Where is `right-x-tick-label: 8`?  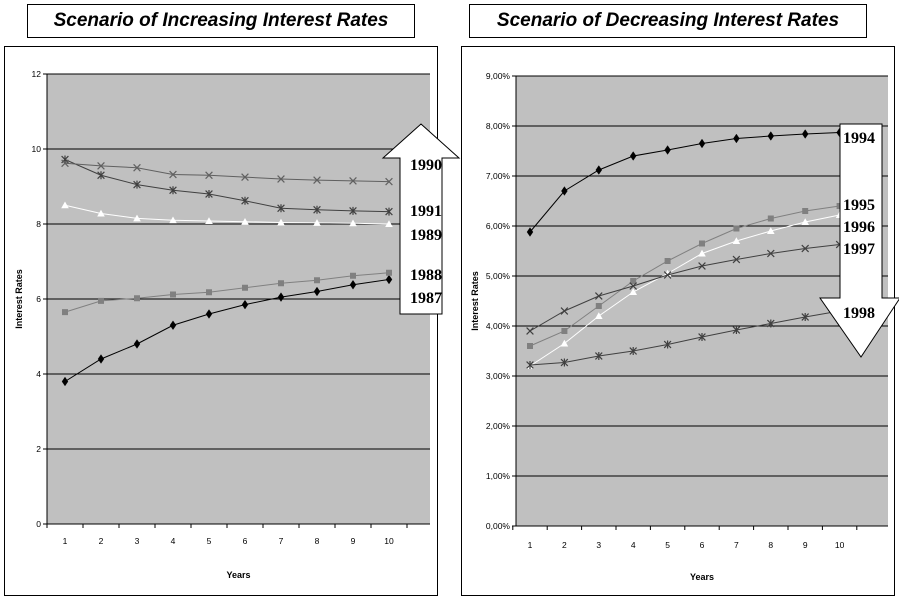 right-x-tick-label: 8 is located at coordinates (770, 545).